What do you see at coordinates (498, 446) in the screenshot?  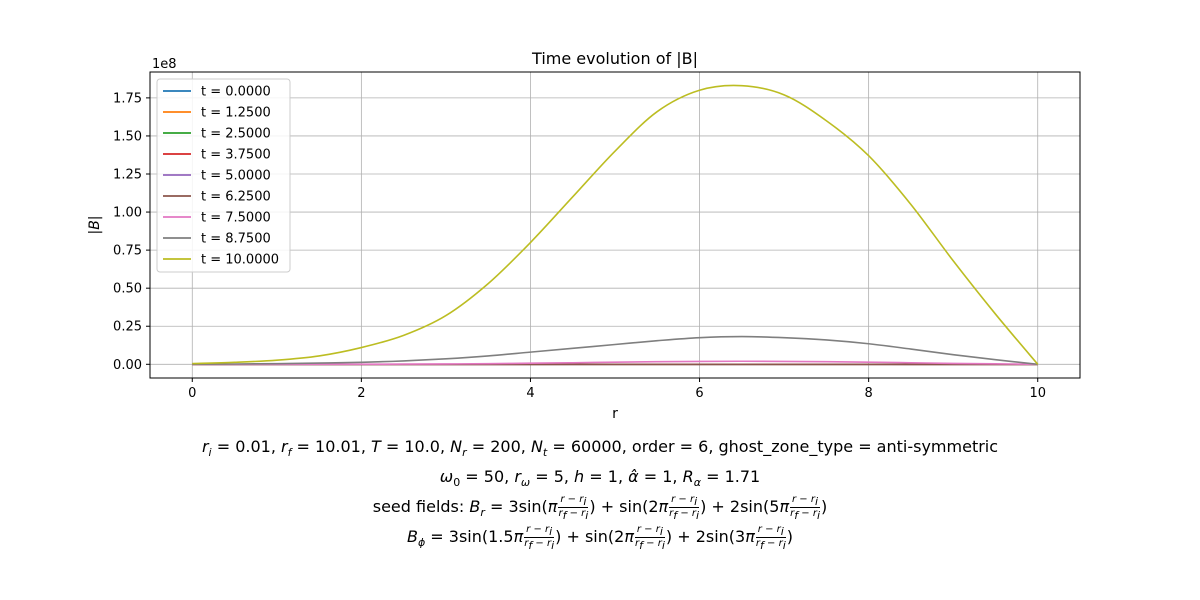 I see `caption-Nr-value: = 200,` at bounding box center [498, 446].